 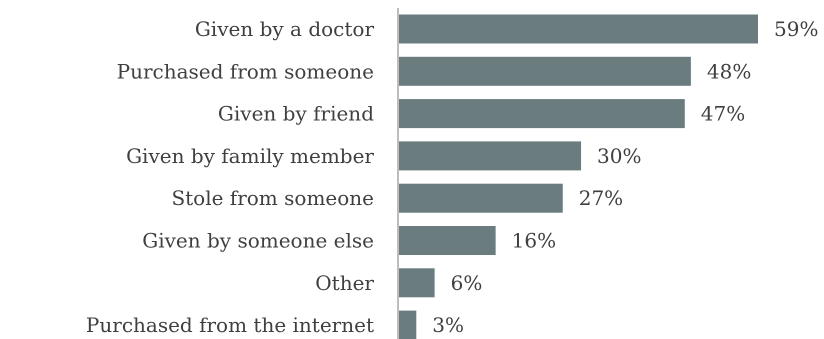 I want to click on category-label-4: Stole from someone, so click(x=272, y=198).